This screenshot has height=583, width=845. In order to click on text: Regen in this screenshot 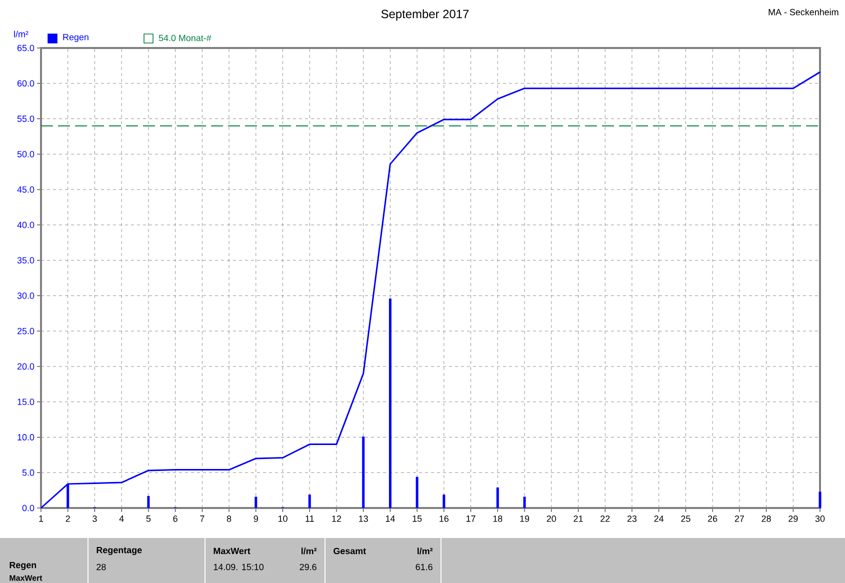, I will do `click(23, 566)`.